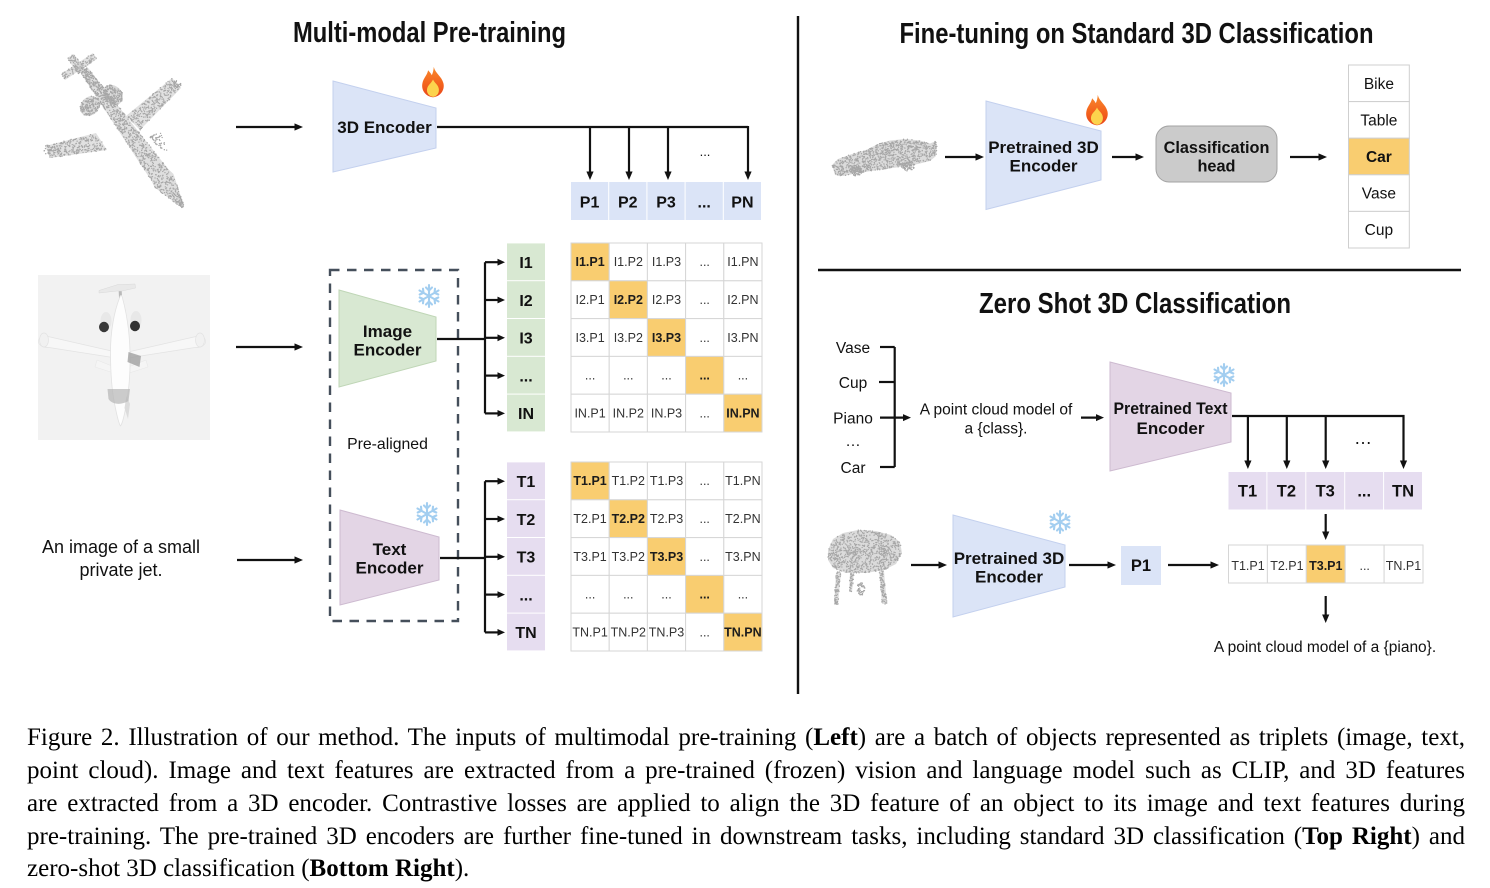  Describe the element at coordinates (628, 557) in the screenshot. I see `svg-text: T3.P2` at that location.